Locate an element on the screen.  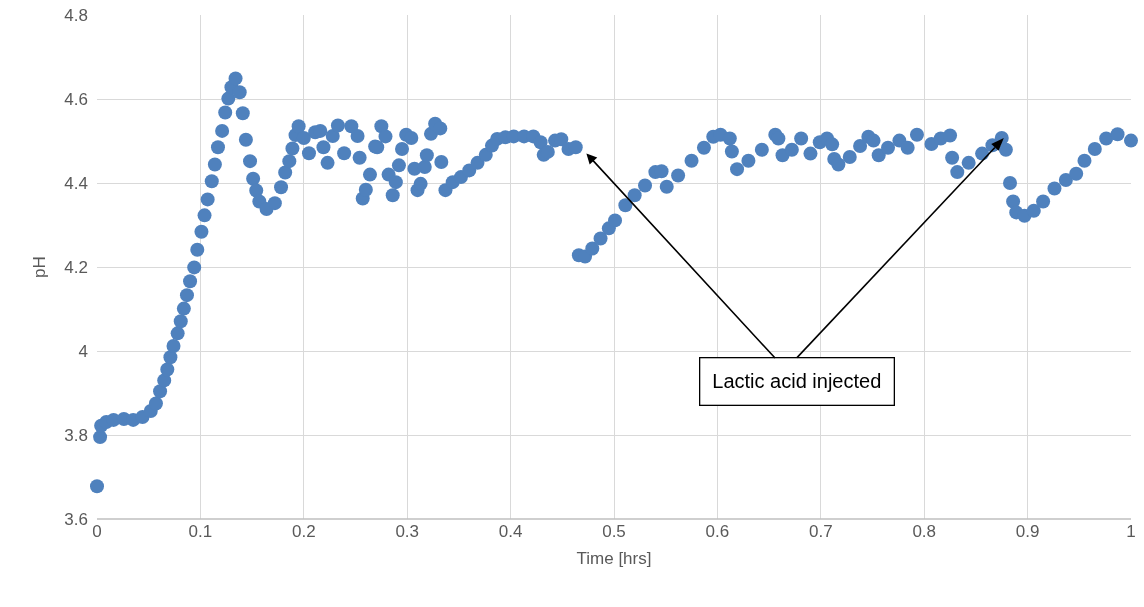
x-tick-label: 0.7 is located at coordinates (820, 531).